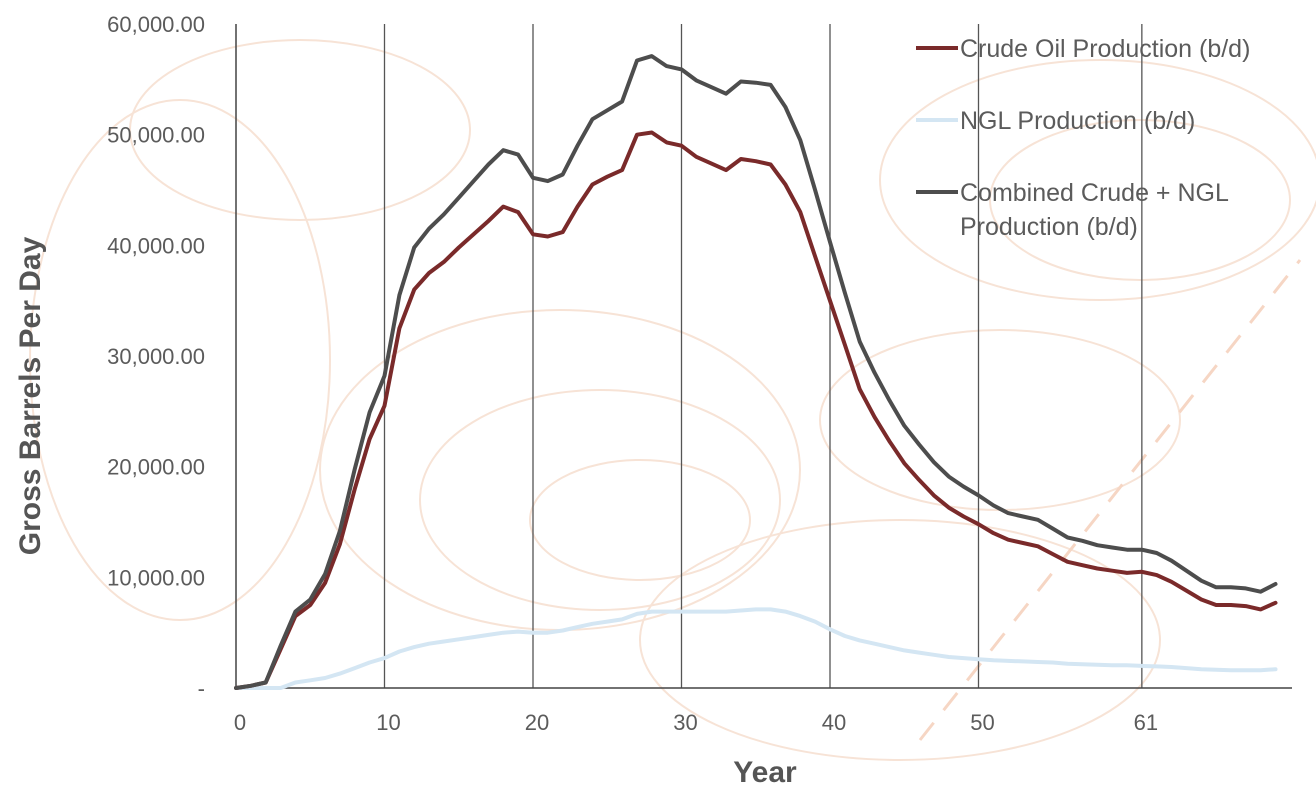 The image size is (1316, 787). What do you see at coordinates (388, 722) in the screenshot?
I see `x-tick-label: 10` at bounding box center [388, 722].